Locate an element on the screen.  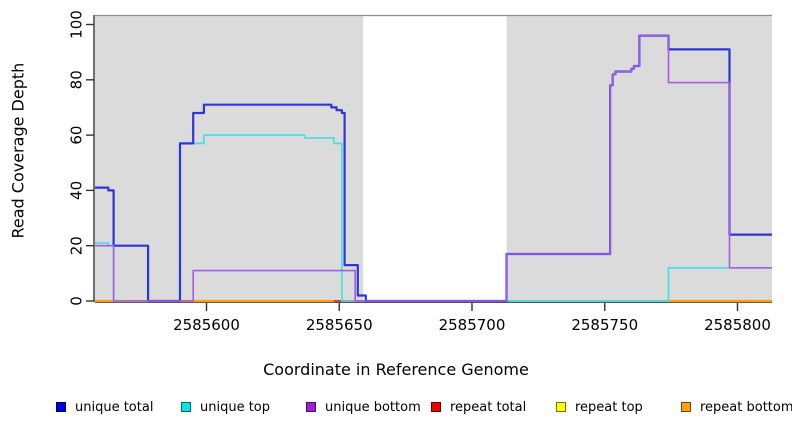
y-tick-label: 100 is located at coordinates (77, 24).